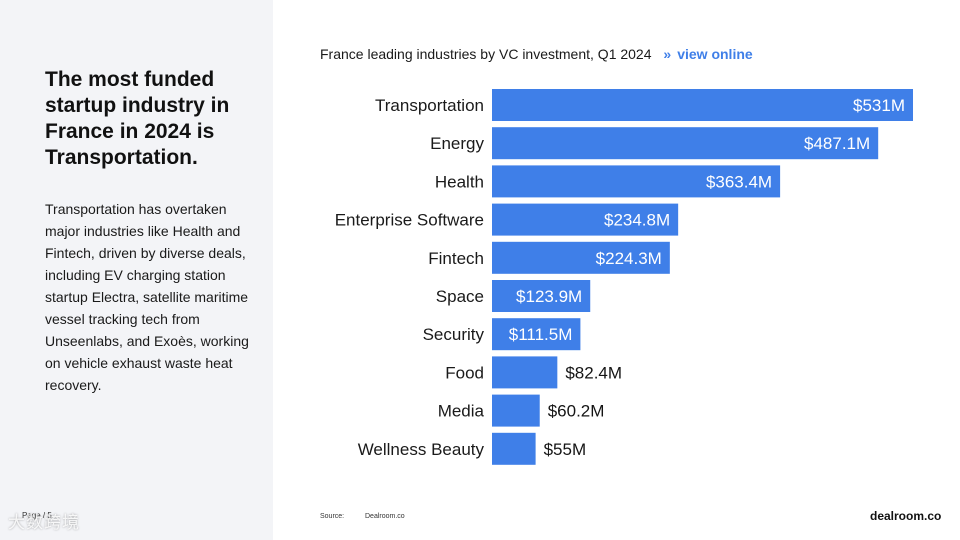 The height and width of the screenshot is (540, 960). What do you see at coordinates (464, 372) in the screenshot?
I see `category-label: Food` at bounding box center [464, 372].